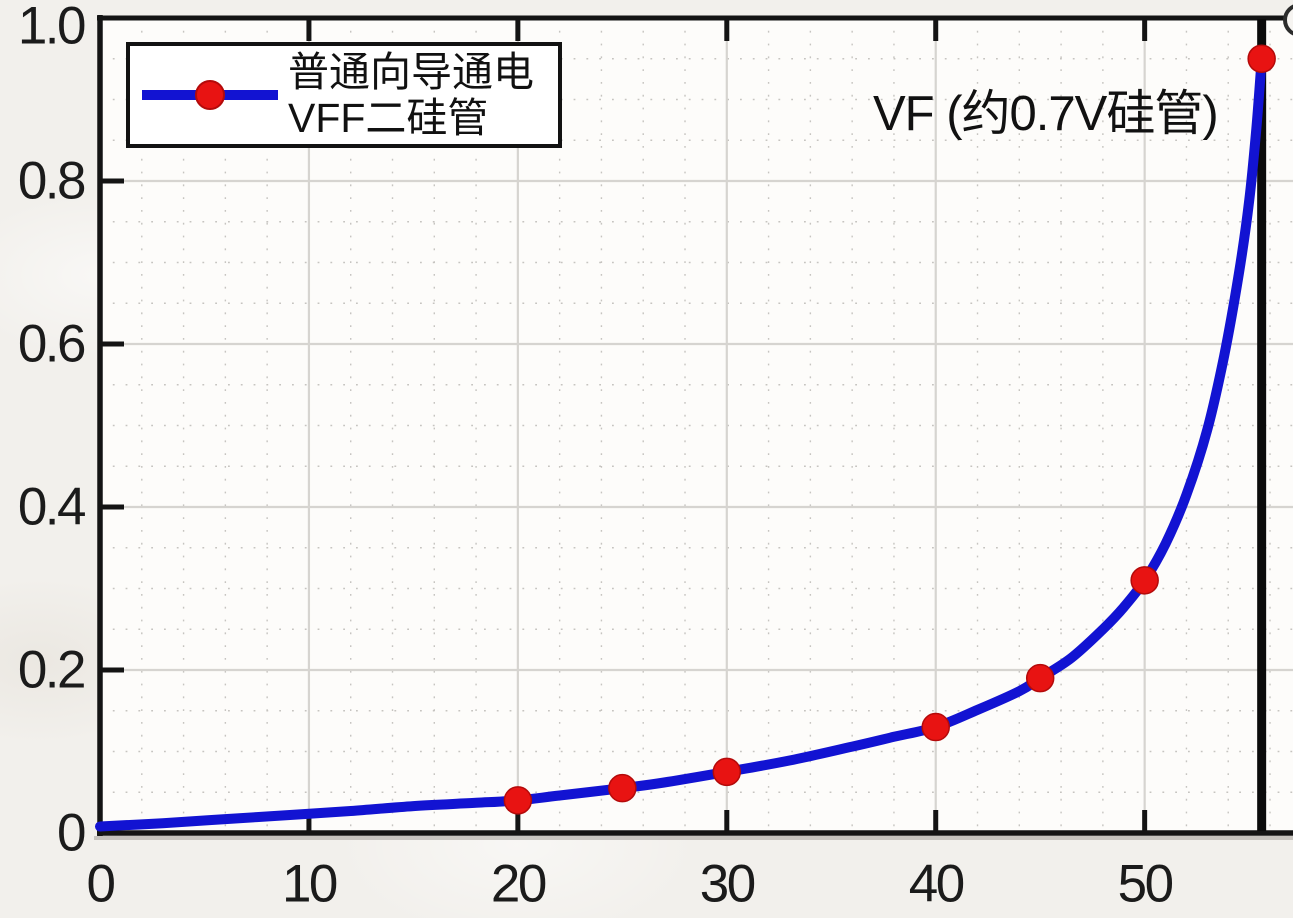 The image size is (1293, 918). What do you see at coordinates (1145, 884) in the screenshot?
I see `x-tick-label: 50` at bounding box center [1145, 884].